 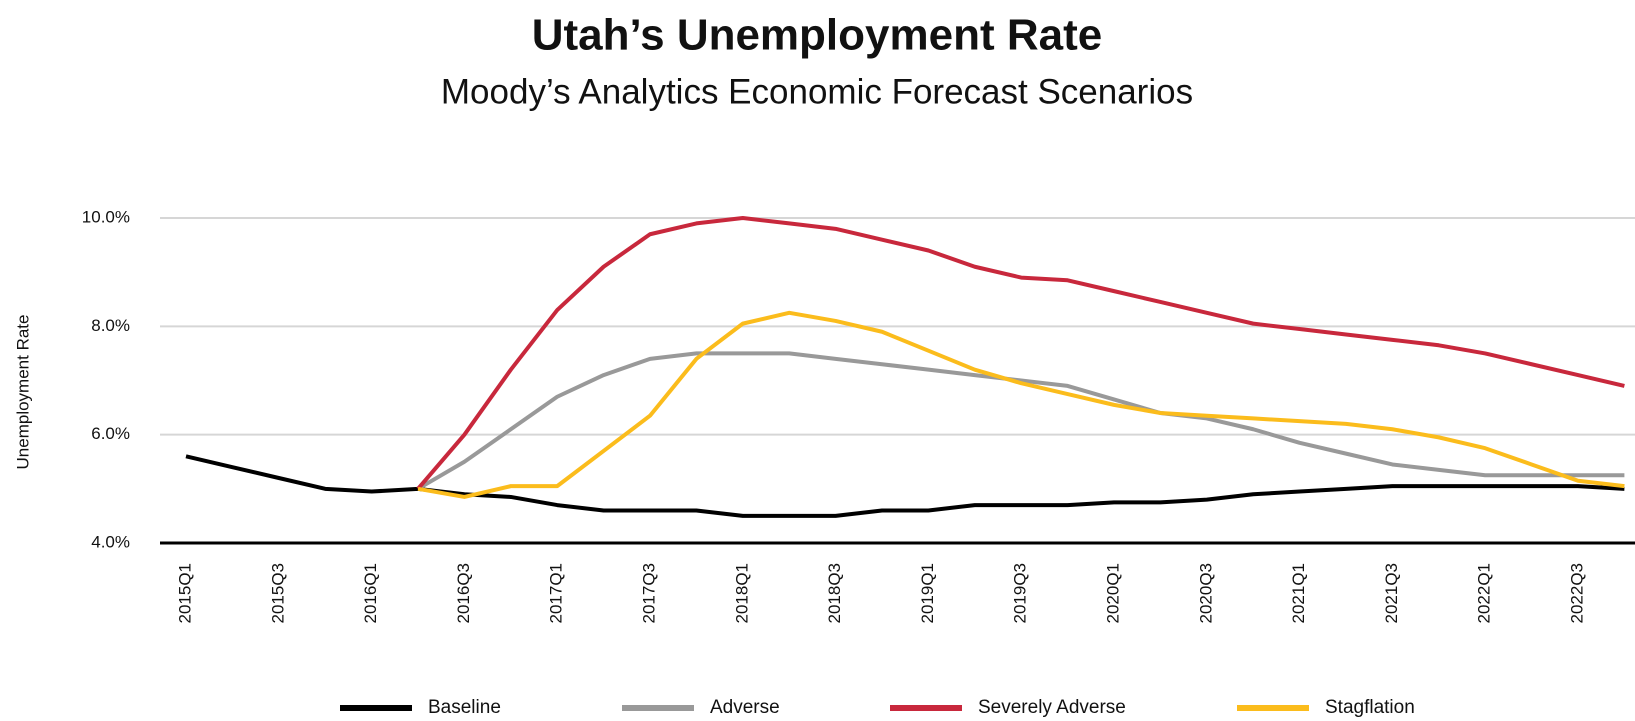 What do you see at coordinates (741, 593) in the screenshot?
I see `x-tick-label: 2018Q1` at bounding box center [741, 593].